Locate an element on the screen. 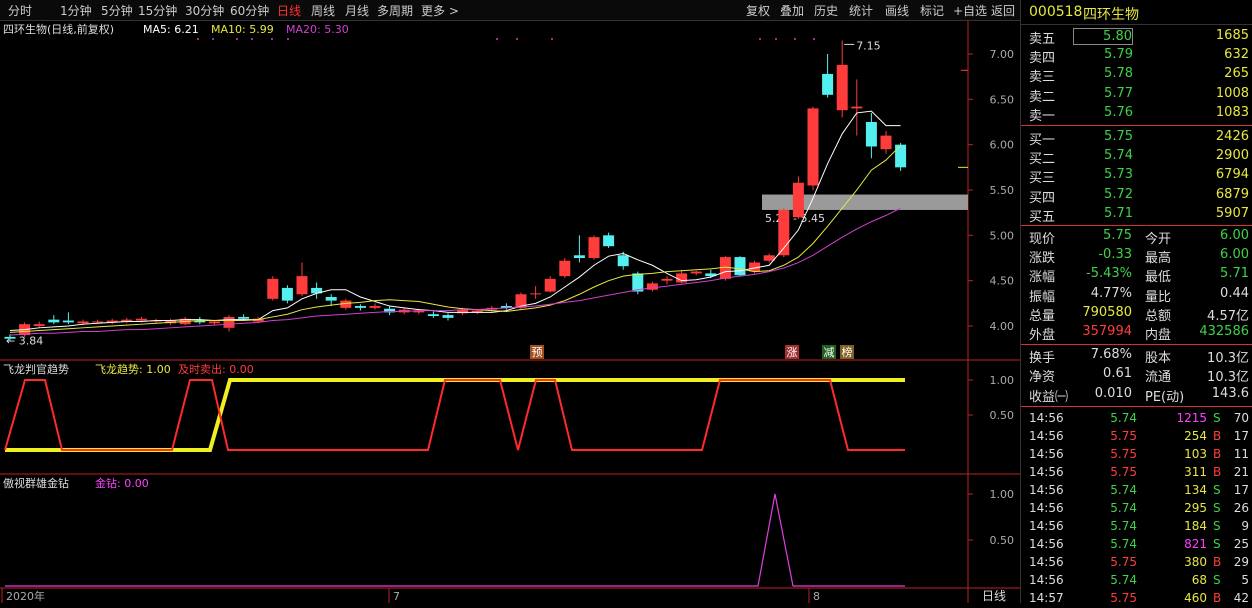 The image size is (1252, 608). stat-value: 4.77% is located at coordinates (1111, 293).